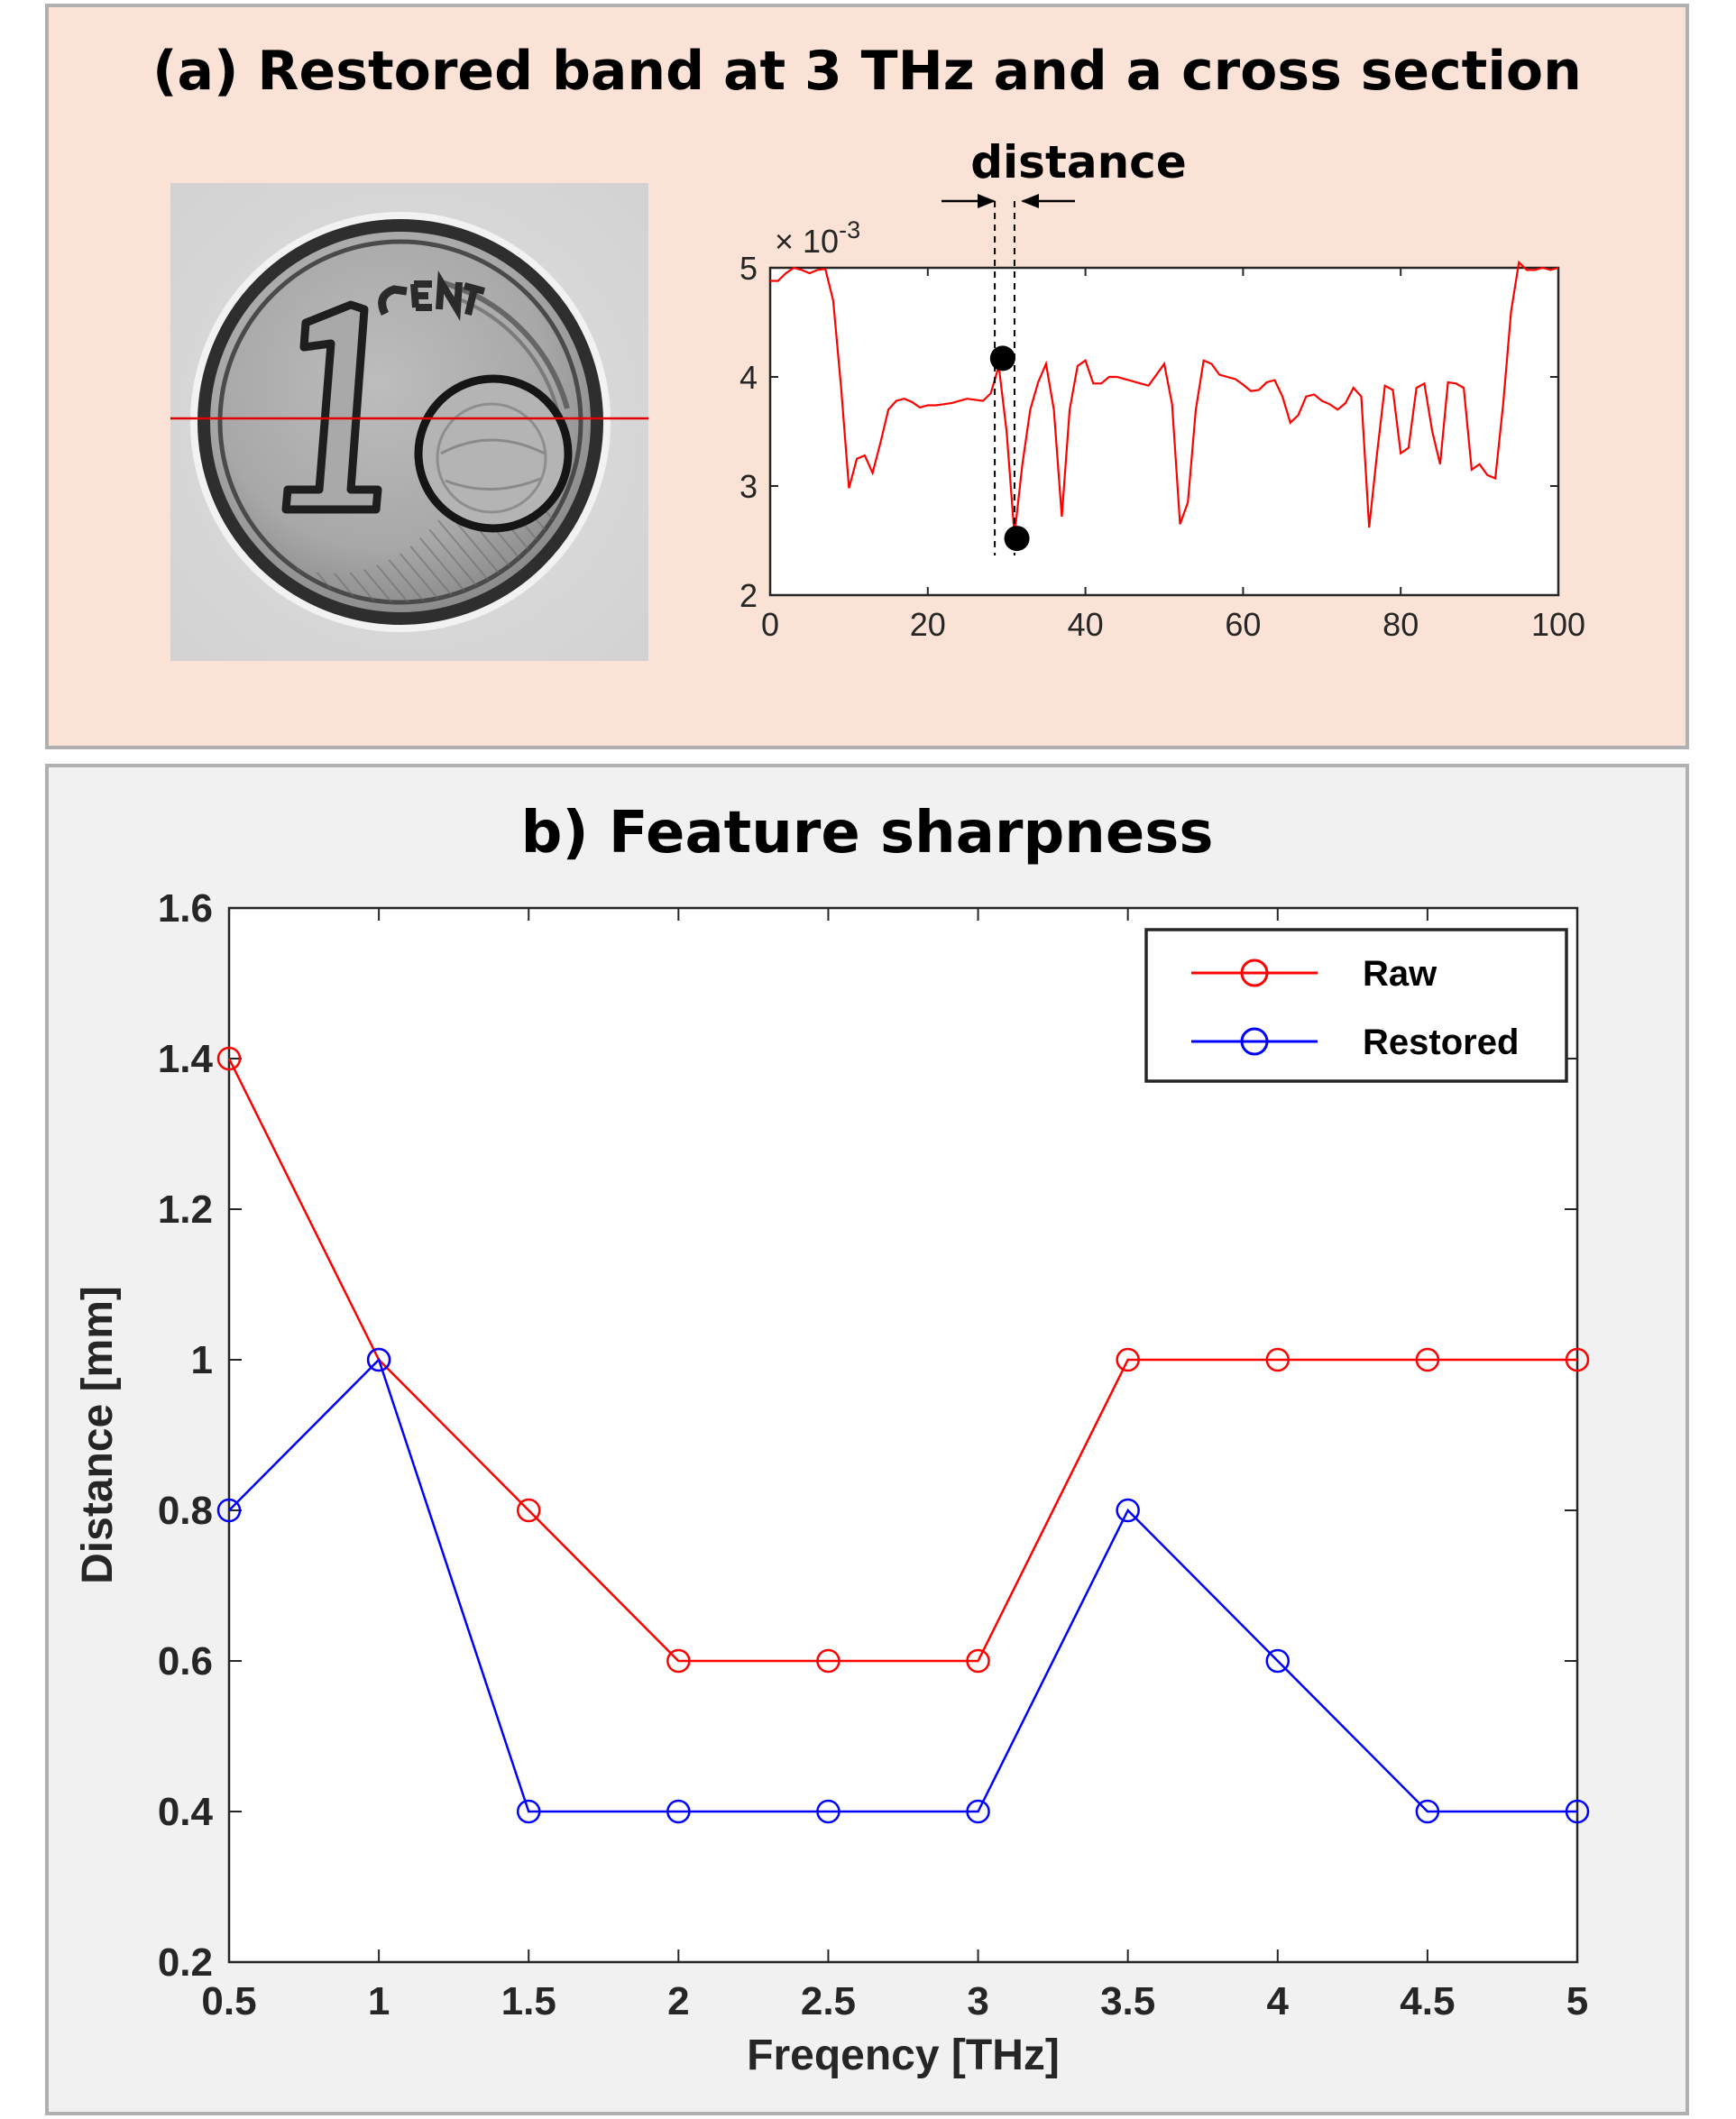 The image size is (1736, 2119). I want to click on x-tick-label: 5, so click(1577, 2001).